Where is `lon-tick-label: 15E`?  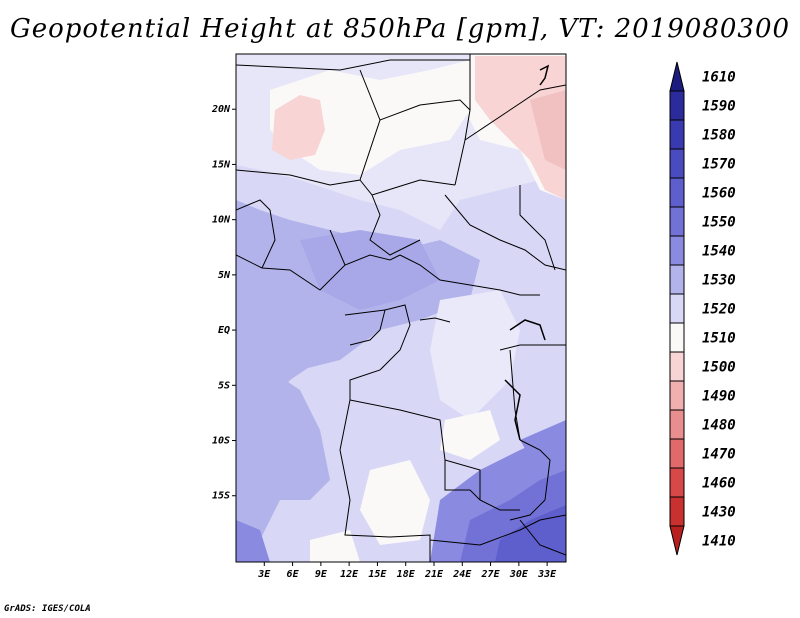 lon-tick-label: 15E is located at coordinates (377, 574).